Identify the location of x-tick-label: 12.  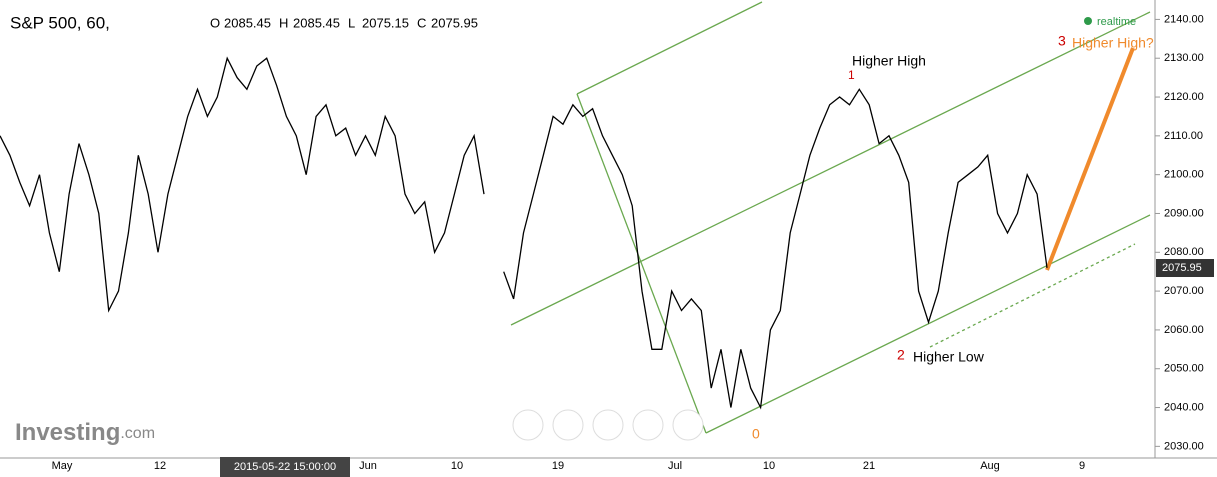
(160, 466).